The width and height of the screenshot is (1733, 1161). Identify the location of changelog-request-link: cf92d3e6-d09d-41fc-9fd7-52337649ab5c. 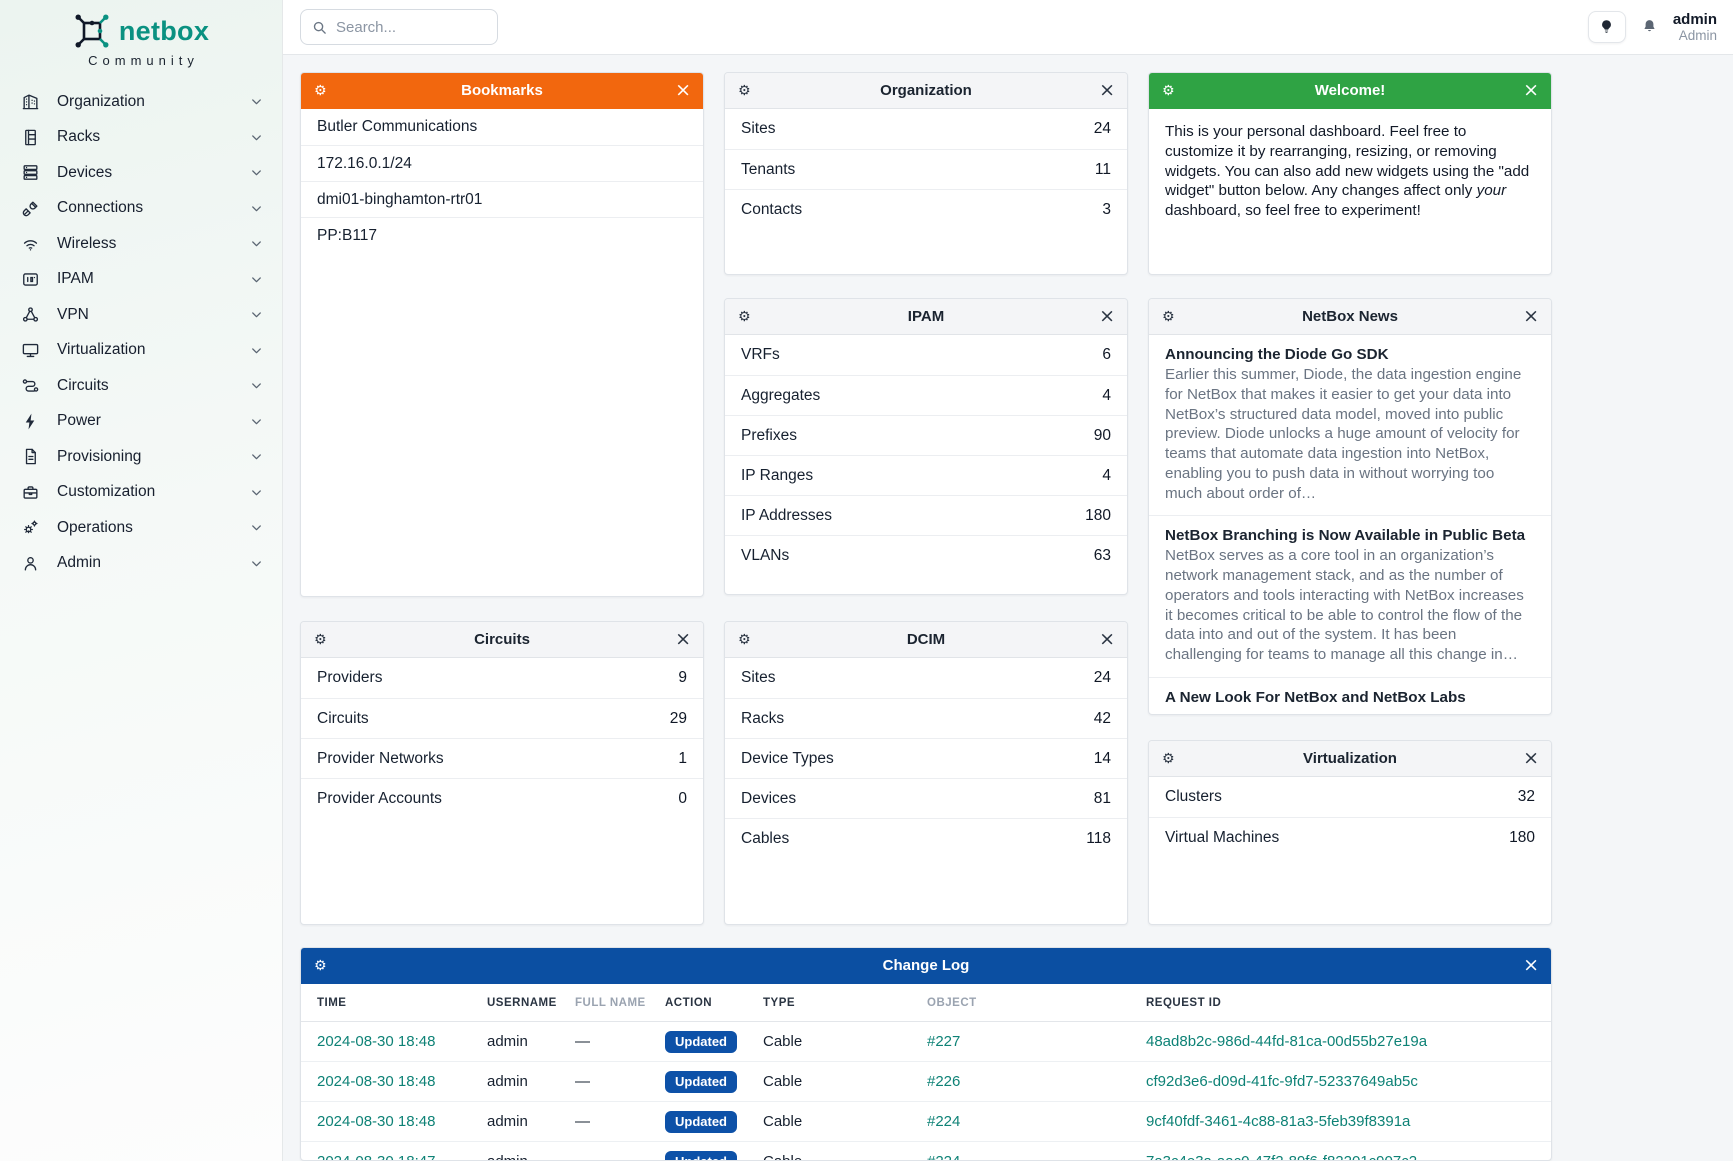
(1282, 1081).